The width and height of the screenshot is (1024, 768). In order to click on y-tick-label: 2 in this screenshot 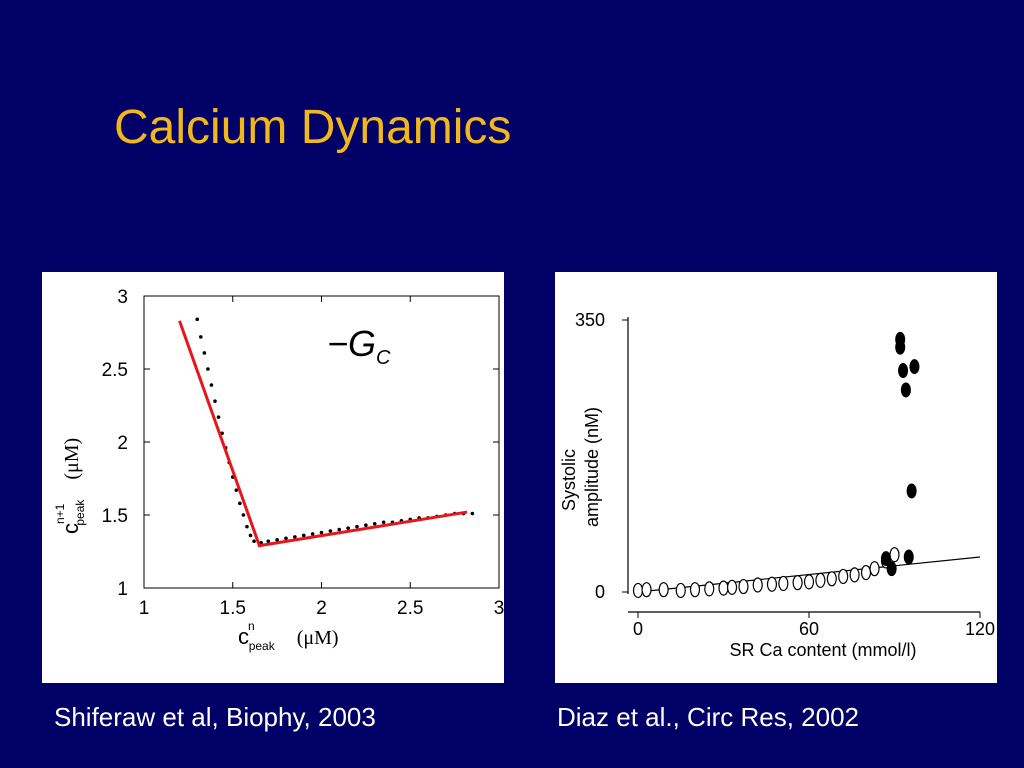, I will do `click(122, 443)`.